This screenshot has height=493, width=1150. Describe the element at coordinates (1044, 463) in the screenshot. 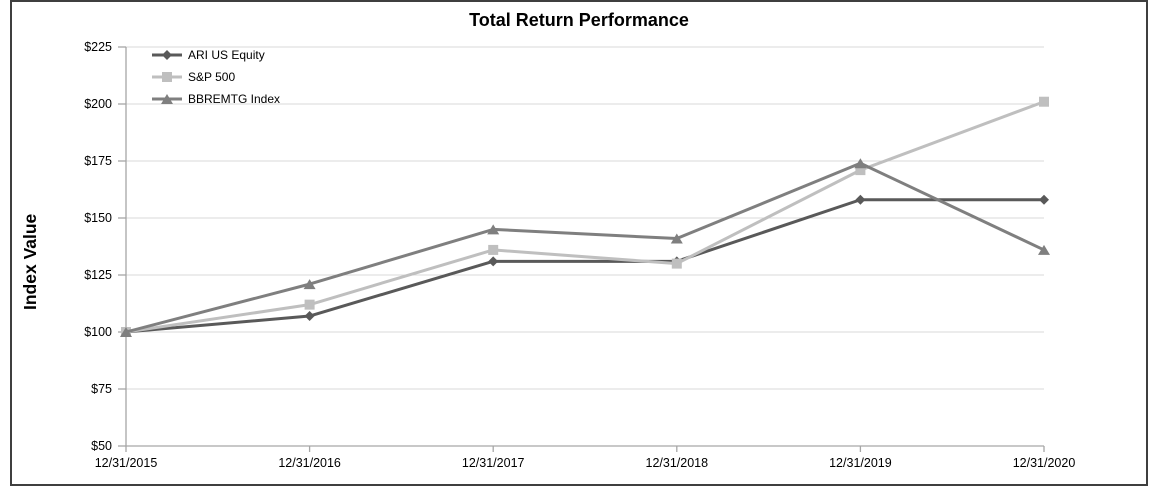

I see `x-tick-label-12-31-2020: 12/31/2020` at that location.